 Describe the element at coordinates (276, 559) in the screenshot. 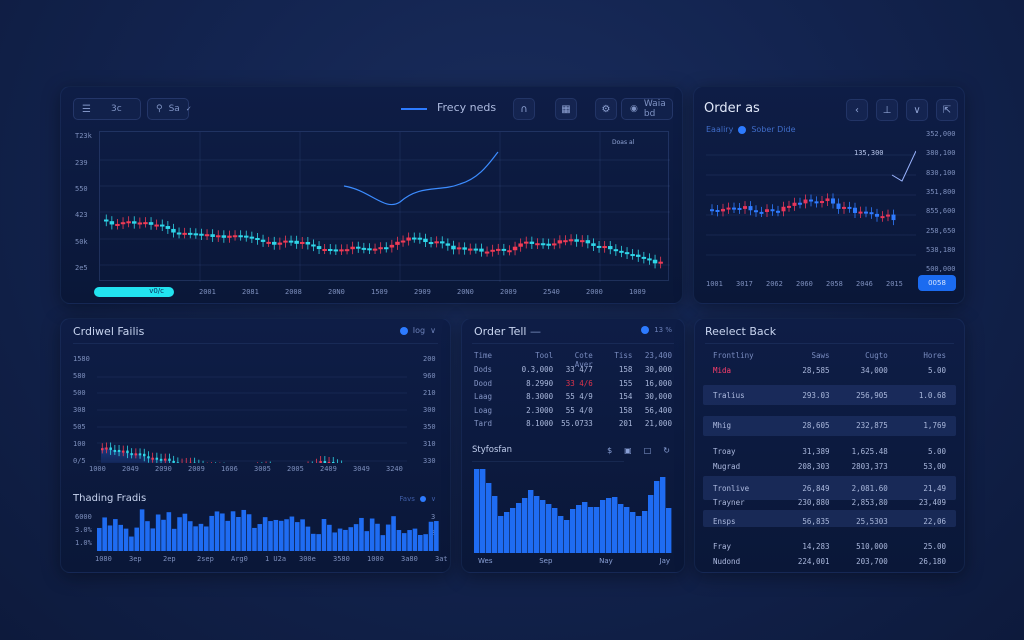

I see `axis-tick: 1 U2a` at that location.